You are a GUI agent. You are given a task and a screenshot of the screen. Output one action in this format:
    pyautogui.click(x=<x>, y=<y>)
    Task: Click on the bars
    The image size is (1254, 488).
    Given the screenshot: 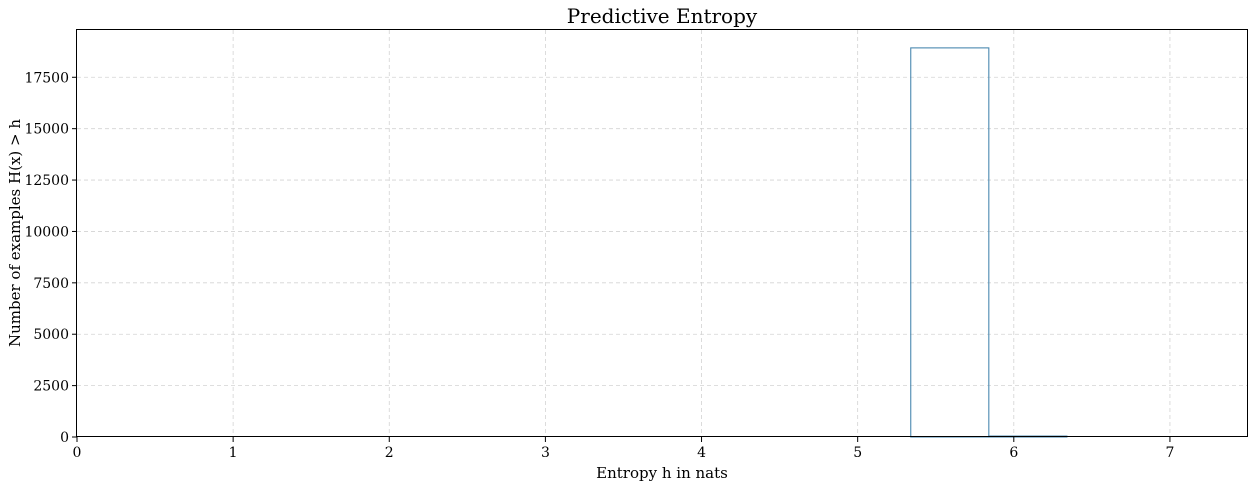 What is the action you would take?
    pyautogui.click(x=989, y=242)
    